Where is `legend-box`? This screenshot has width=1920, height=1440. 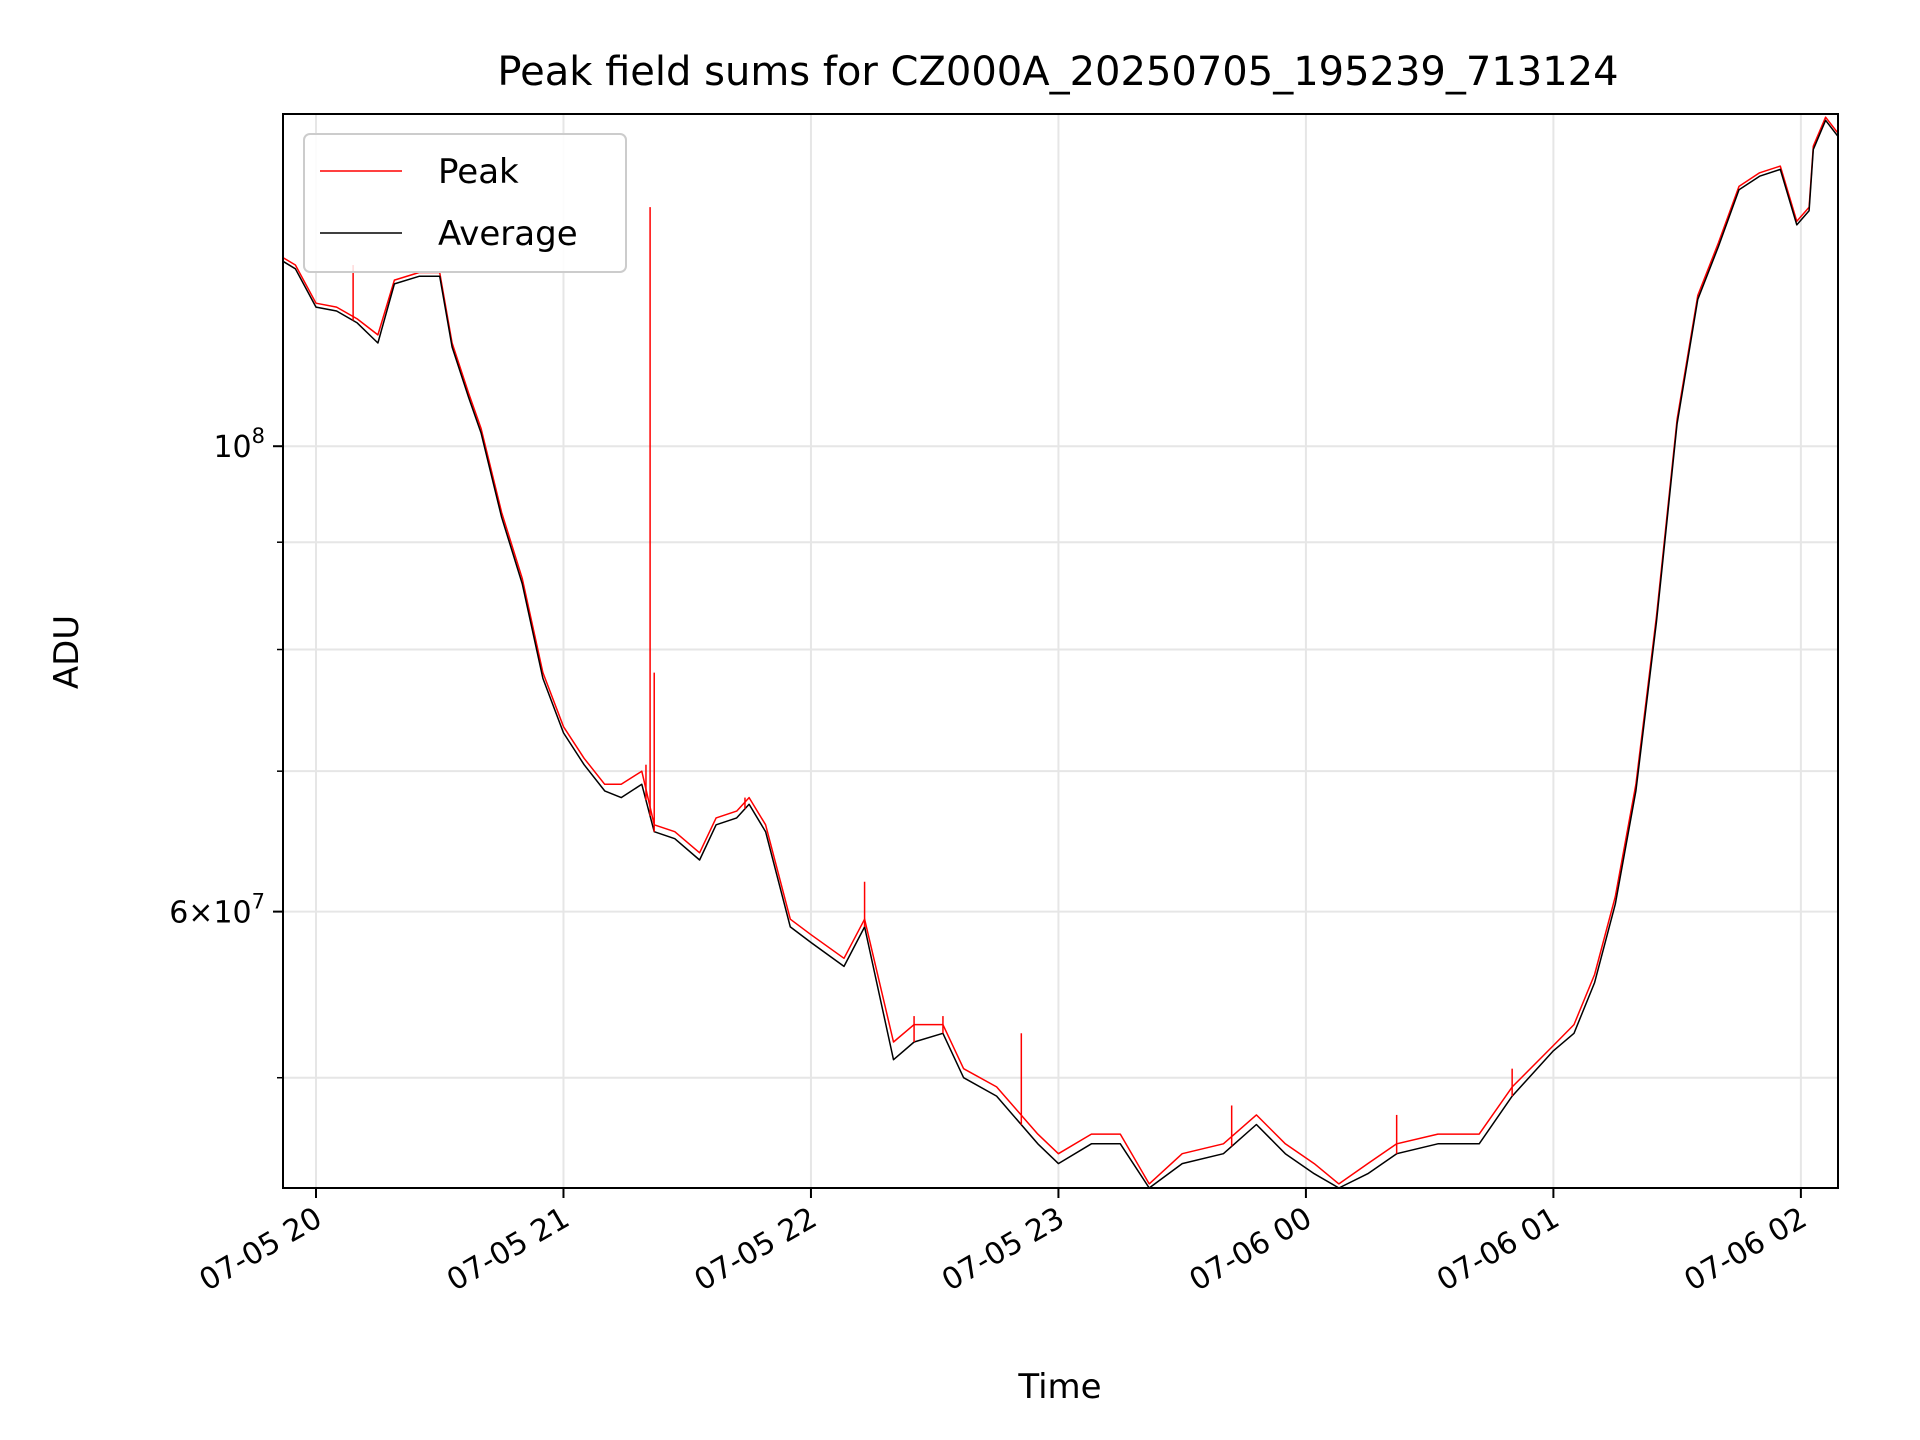 legend-box is located at coordinates (465, 203).